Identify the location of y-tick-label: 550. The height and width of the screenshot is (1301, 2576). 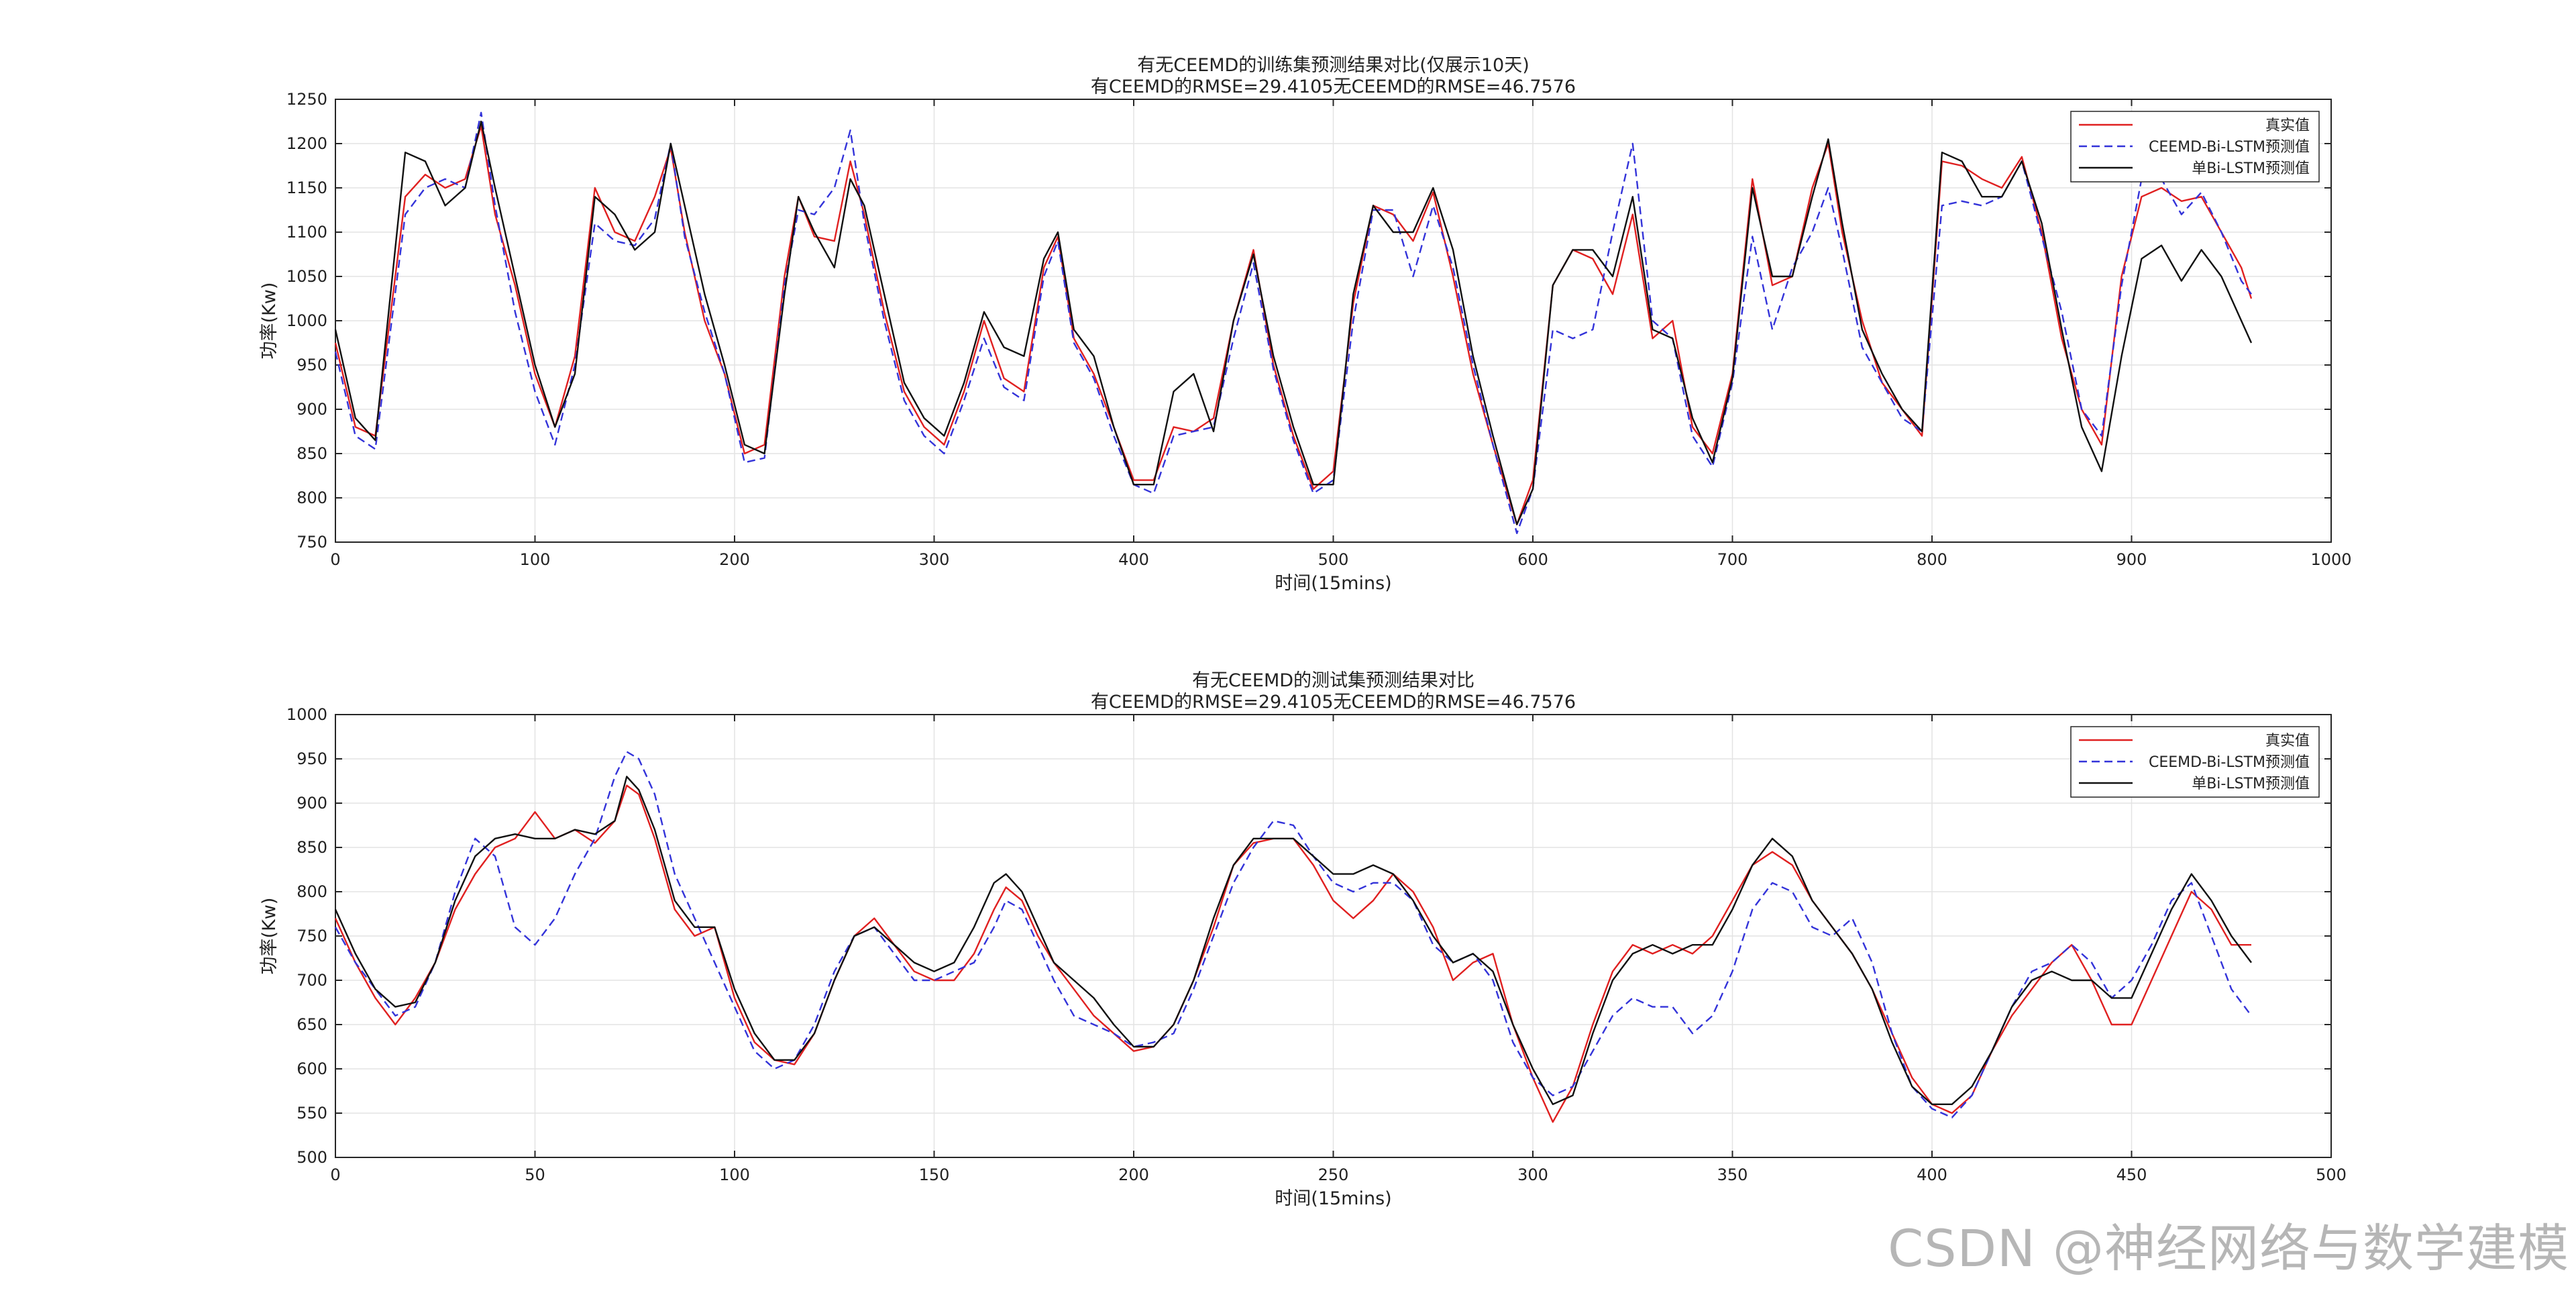
(312, 1113).